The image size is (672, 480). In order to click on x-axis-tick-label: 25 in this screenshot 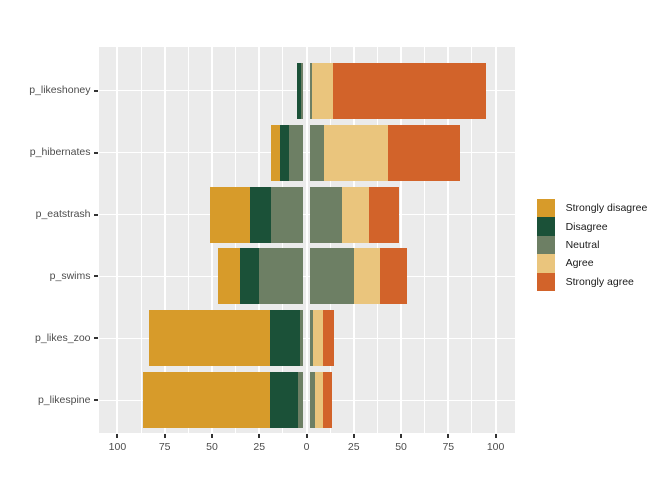, I will do `click(259, 447)`.